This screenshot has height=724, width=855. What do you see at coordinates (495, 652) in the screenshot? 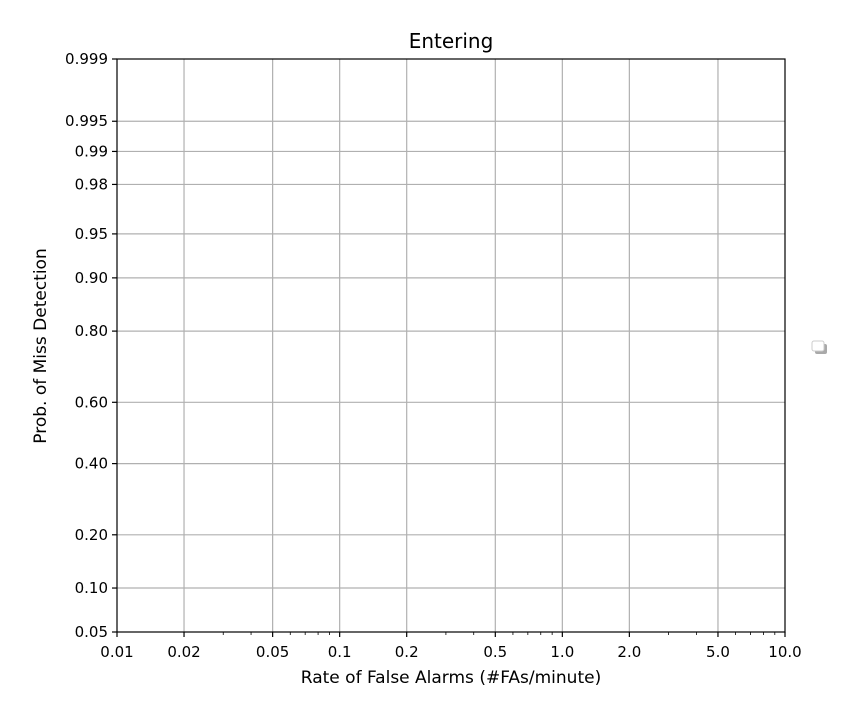
I see `x-tick-label: 0.5` at bounding box center [495, 652].